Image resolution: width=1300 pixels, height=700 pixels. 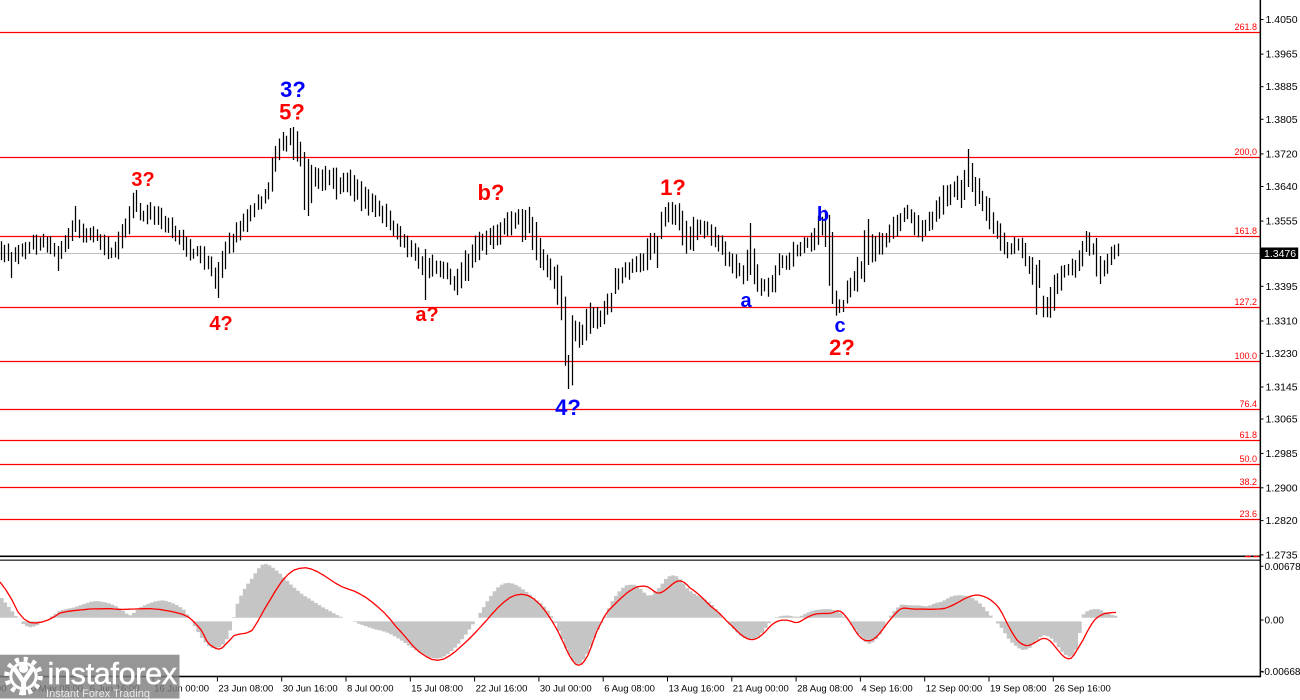 What do you see at coordinates (673, 187) in the screenshot?
I see `svg-text: 1?` at bounding box center [673, 187].